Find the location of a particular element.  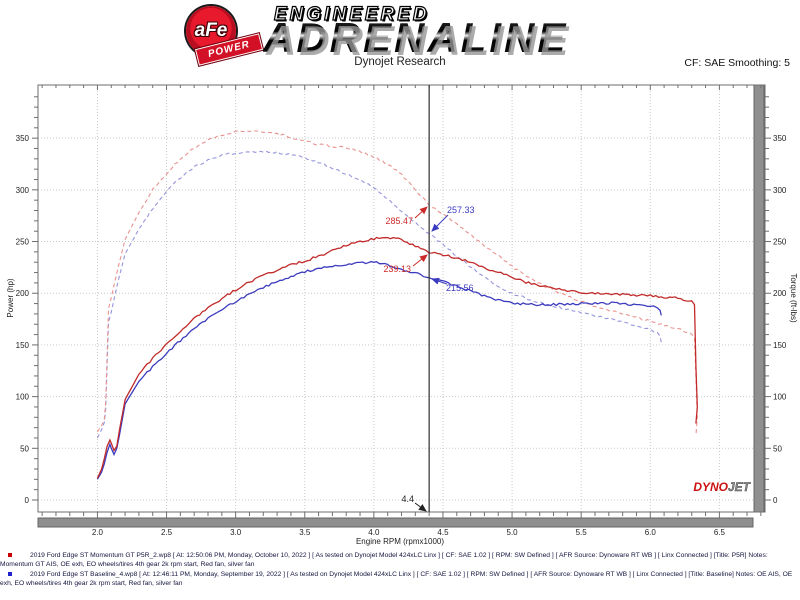

right-axis-title: Torque (ft-lbs) is located at coordinates (793, 298).